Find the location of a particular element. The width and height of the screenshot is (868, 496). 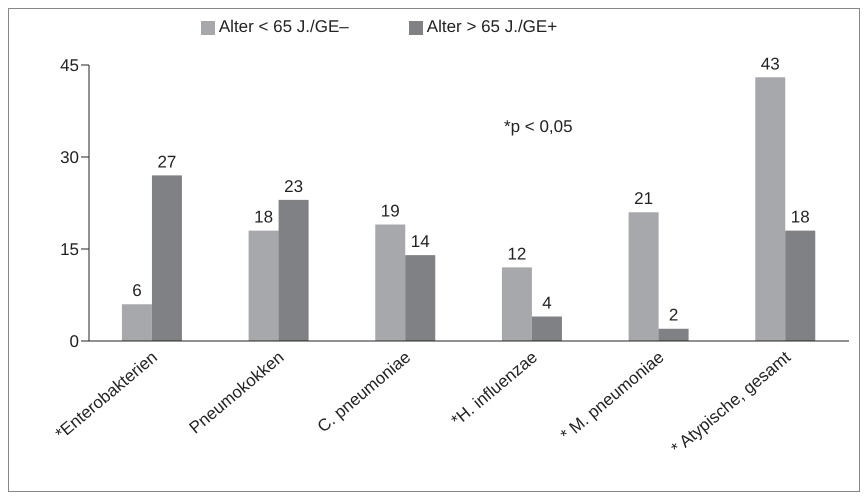

data-label: 27 is located at coordinates (166, 162).